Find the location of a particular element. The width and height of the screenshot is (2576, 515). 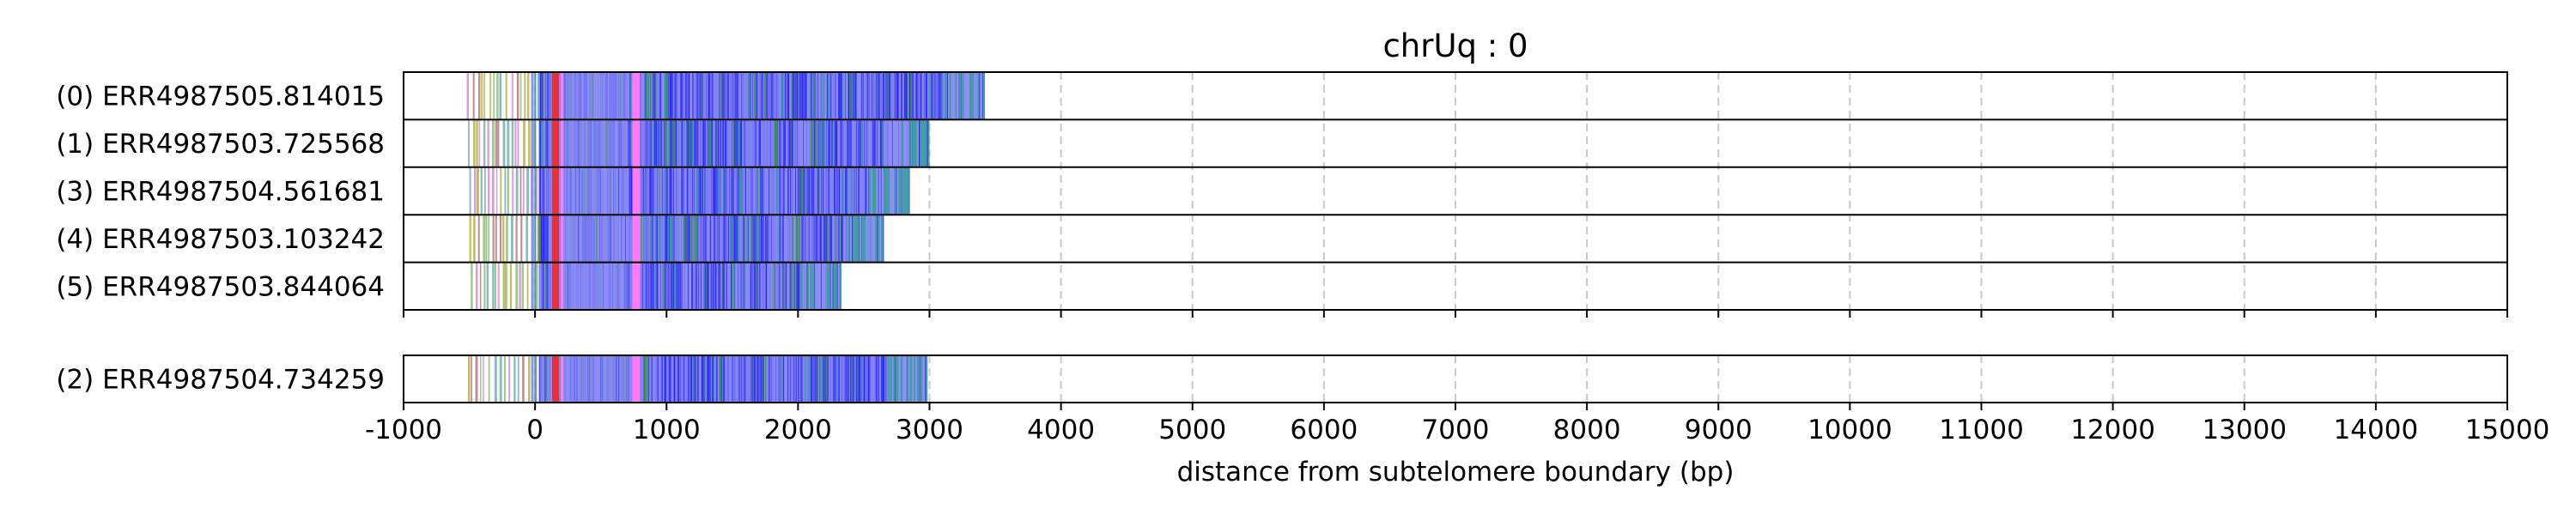

chart-title: chrUq : 0 is located at coordinates (1455, 45).